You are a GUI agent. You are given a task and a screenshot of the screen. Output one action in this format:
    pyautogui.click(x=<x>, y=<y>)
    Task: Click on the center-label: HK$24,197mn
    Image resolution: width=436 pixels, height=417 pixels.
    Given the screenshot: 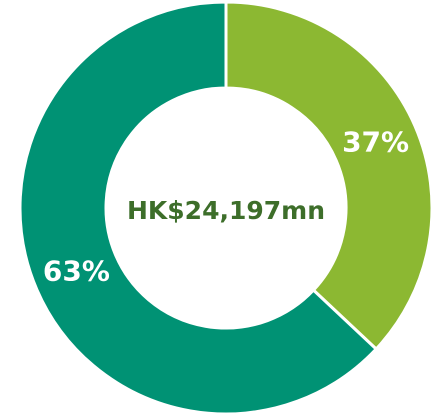 What is the action you would take?
    pyautogui.click(x=226, y=210)
    